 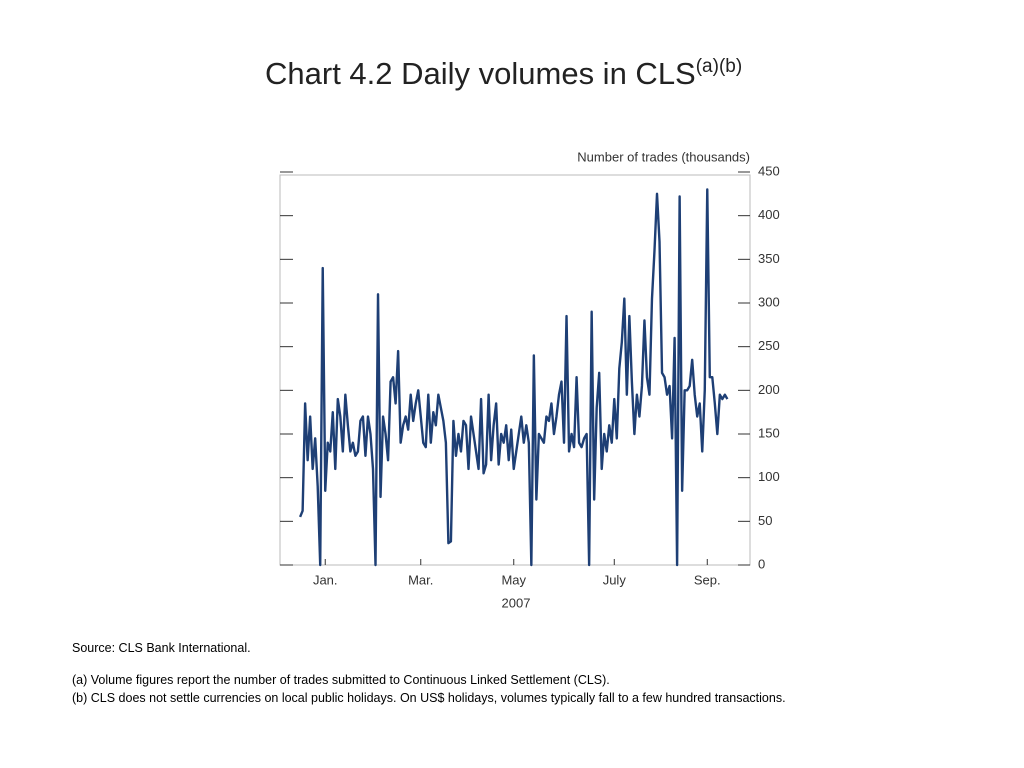 What do you see at coordinates (769, 476) in the screenshot?
I see `y-tick-label: 100` at bounding box center [769, 476].